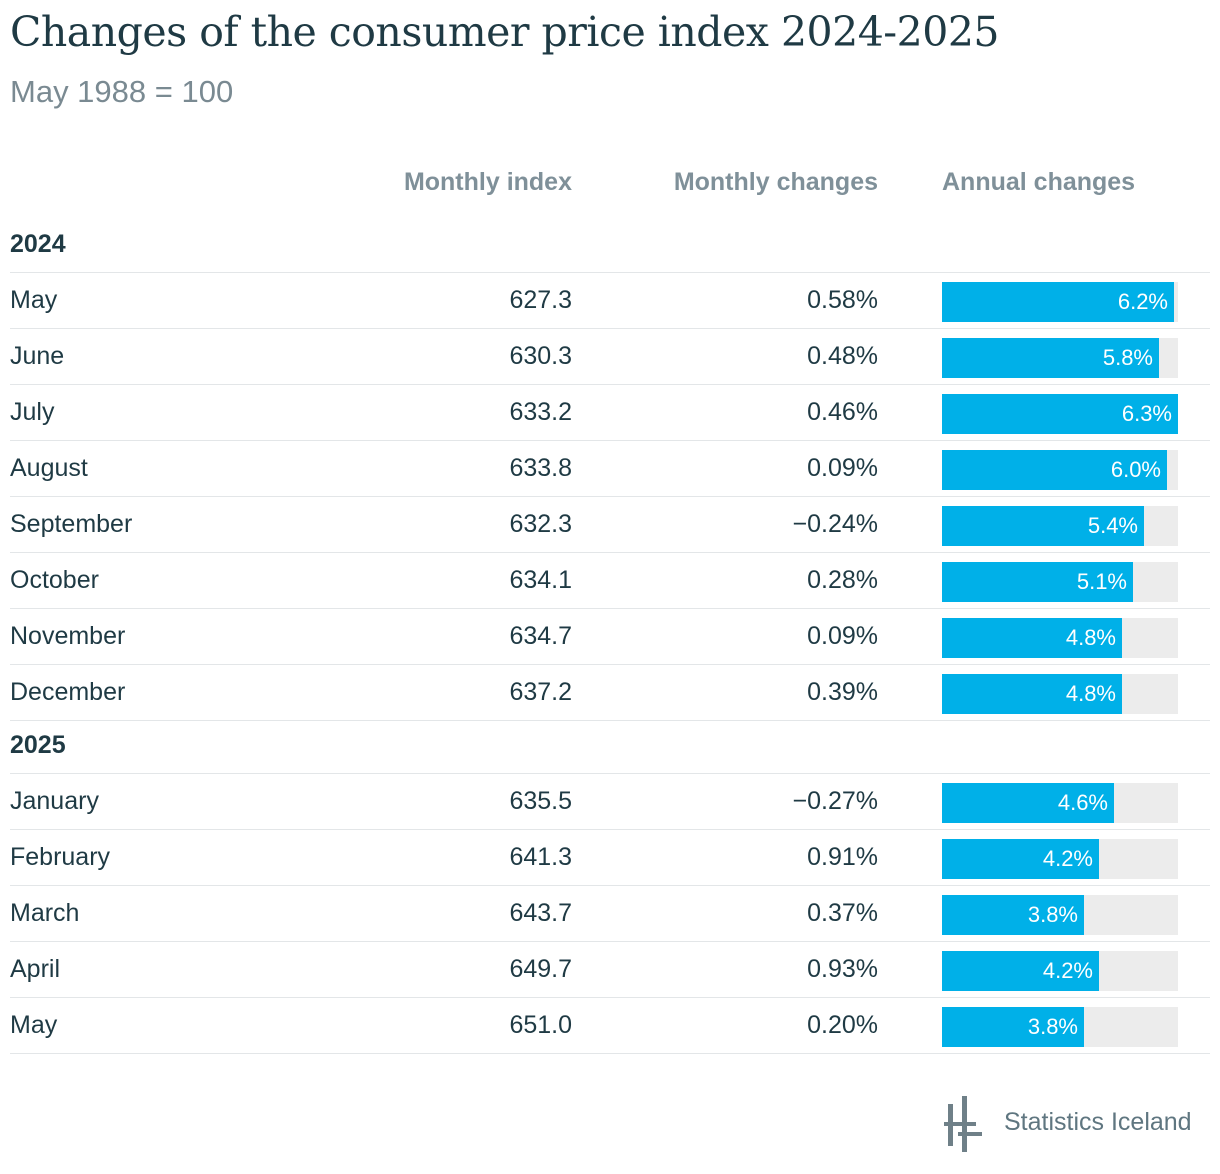 This screenshot has width=1220, height=1174. I want to click on month-label: January, so click(54, 801).